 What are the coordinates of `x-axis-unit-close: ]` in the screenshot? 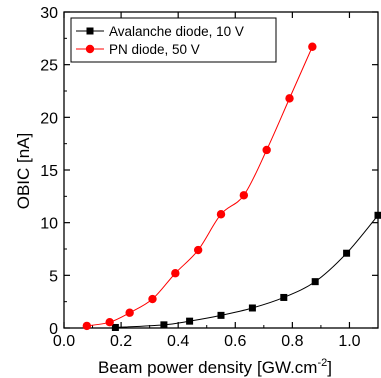 It's located at (329, 367).